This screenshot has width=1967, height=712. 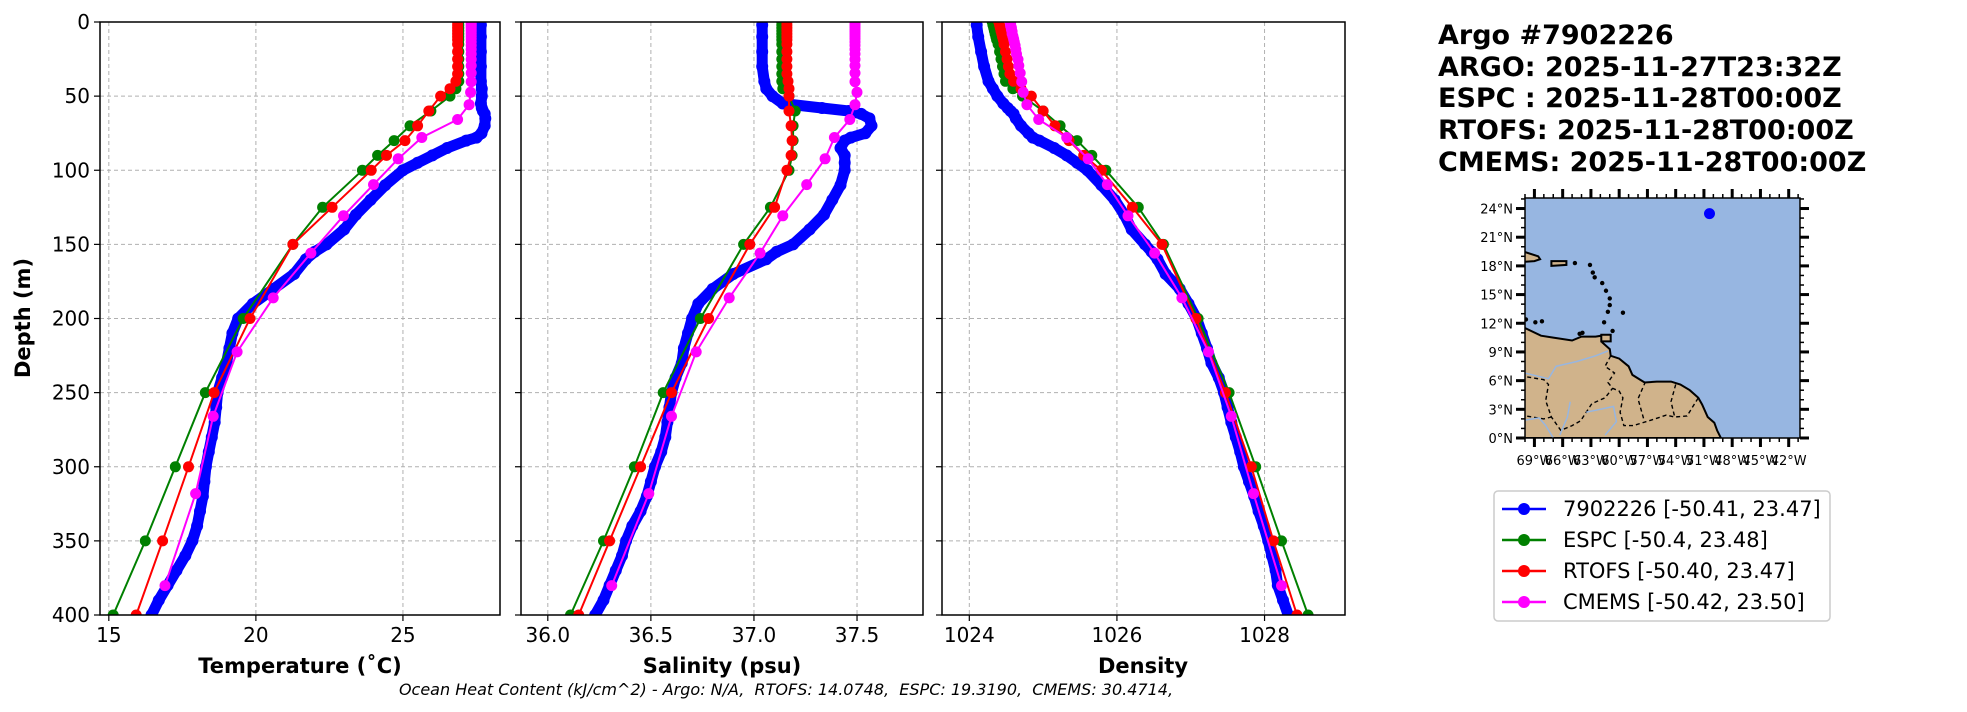 I want to click on x-tick-label: 1026, so click(x=1116, y=635).